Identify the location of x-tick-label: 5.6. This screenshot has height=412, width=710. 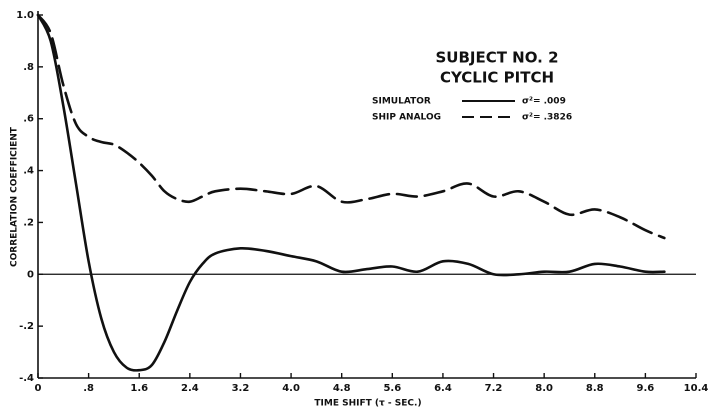
(392, 388).